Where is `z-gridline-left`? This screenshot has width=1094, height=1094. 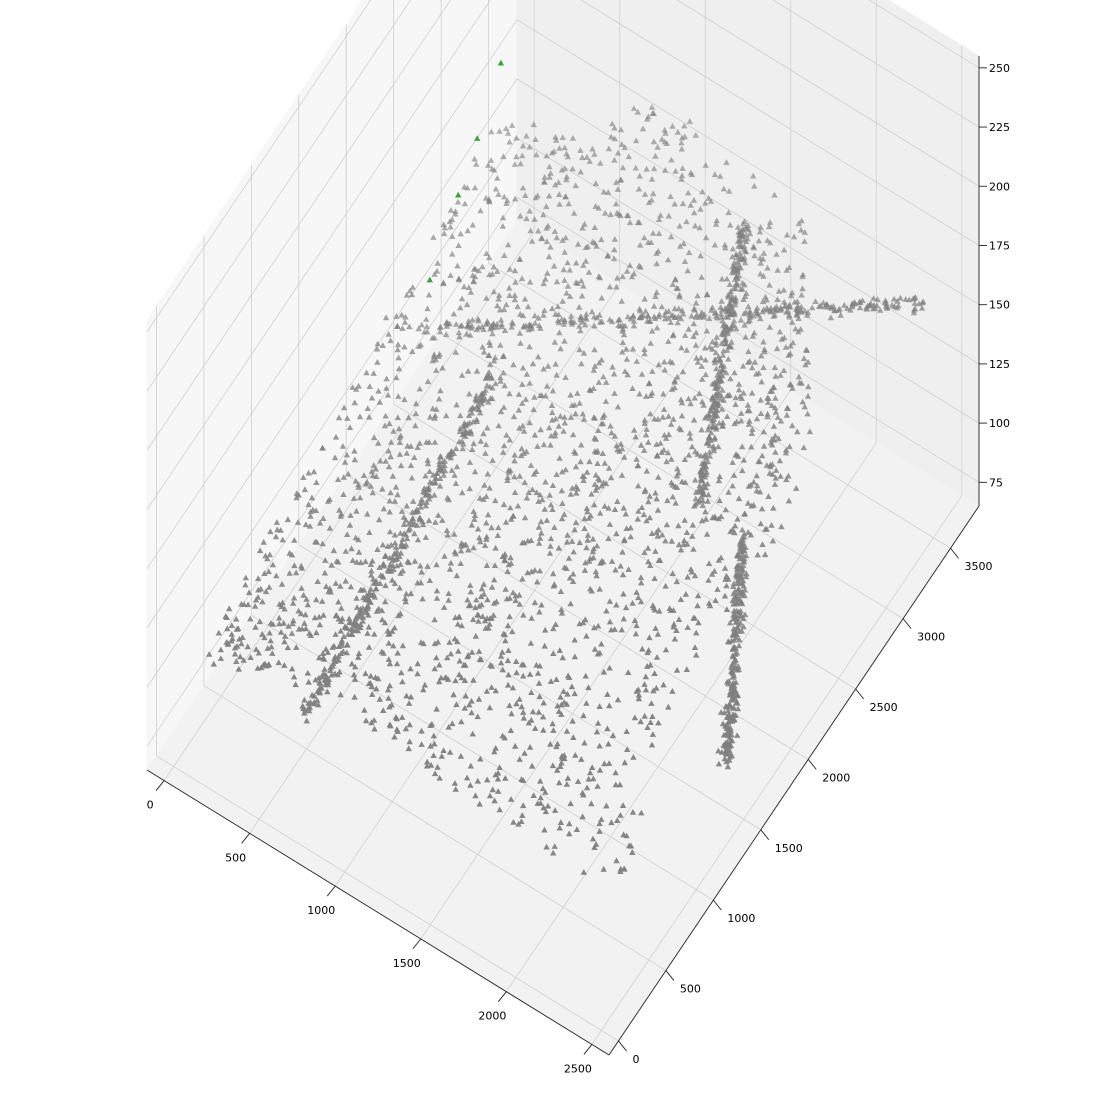
z-gridline-left is located at coordinates (279, 196).